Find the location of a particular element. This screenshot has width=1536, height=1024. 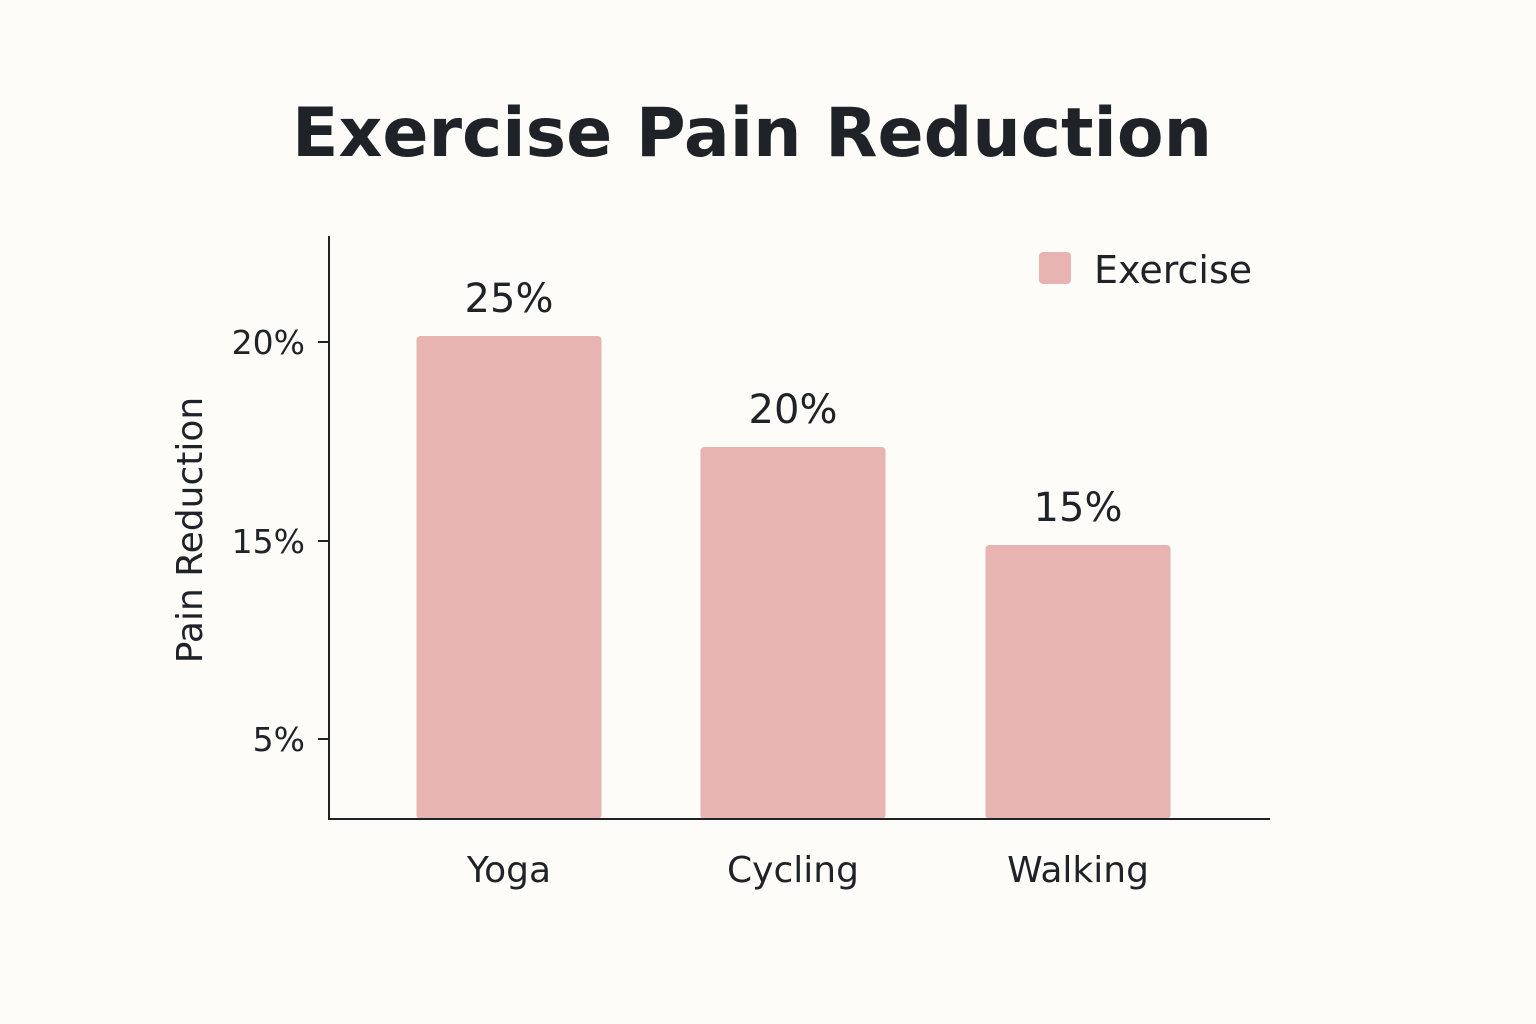

value-label-walking: 15% is located at coordinates (1078, 508).